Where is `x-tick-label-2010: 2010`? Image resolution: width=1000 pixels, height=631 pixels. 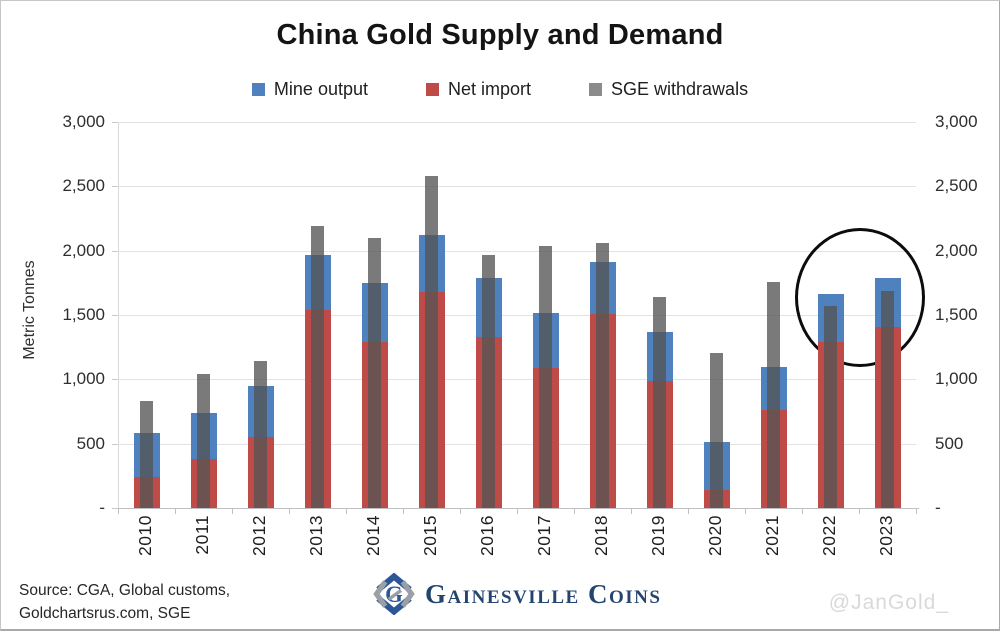
x-tick-label-2010: 2010 is located at coordinates (144, 535).